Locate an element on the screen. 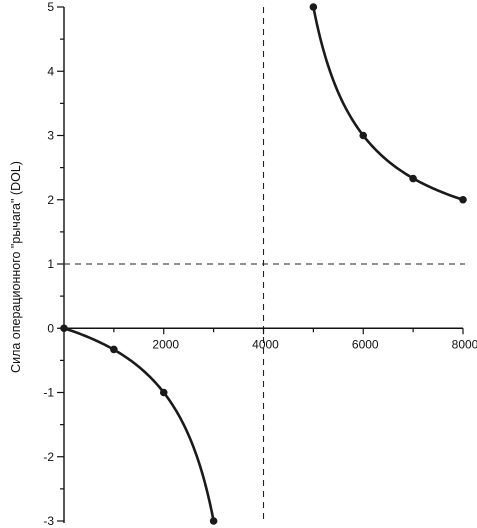 The height and width of the screenshot is (528, 477). y-tick-label-1: 4 is located at coordinates (50, 71).